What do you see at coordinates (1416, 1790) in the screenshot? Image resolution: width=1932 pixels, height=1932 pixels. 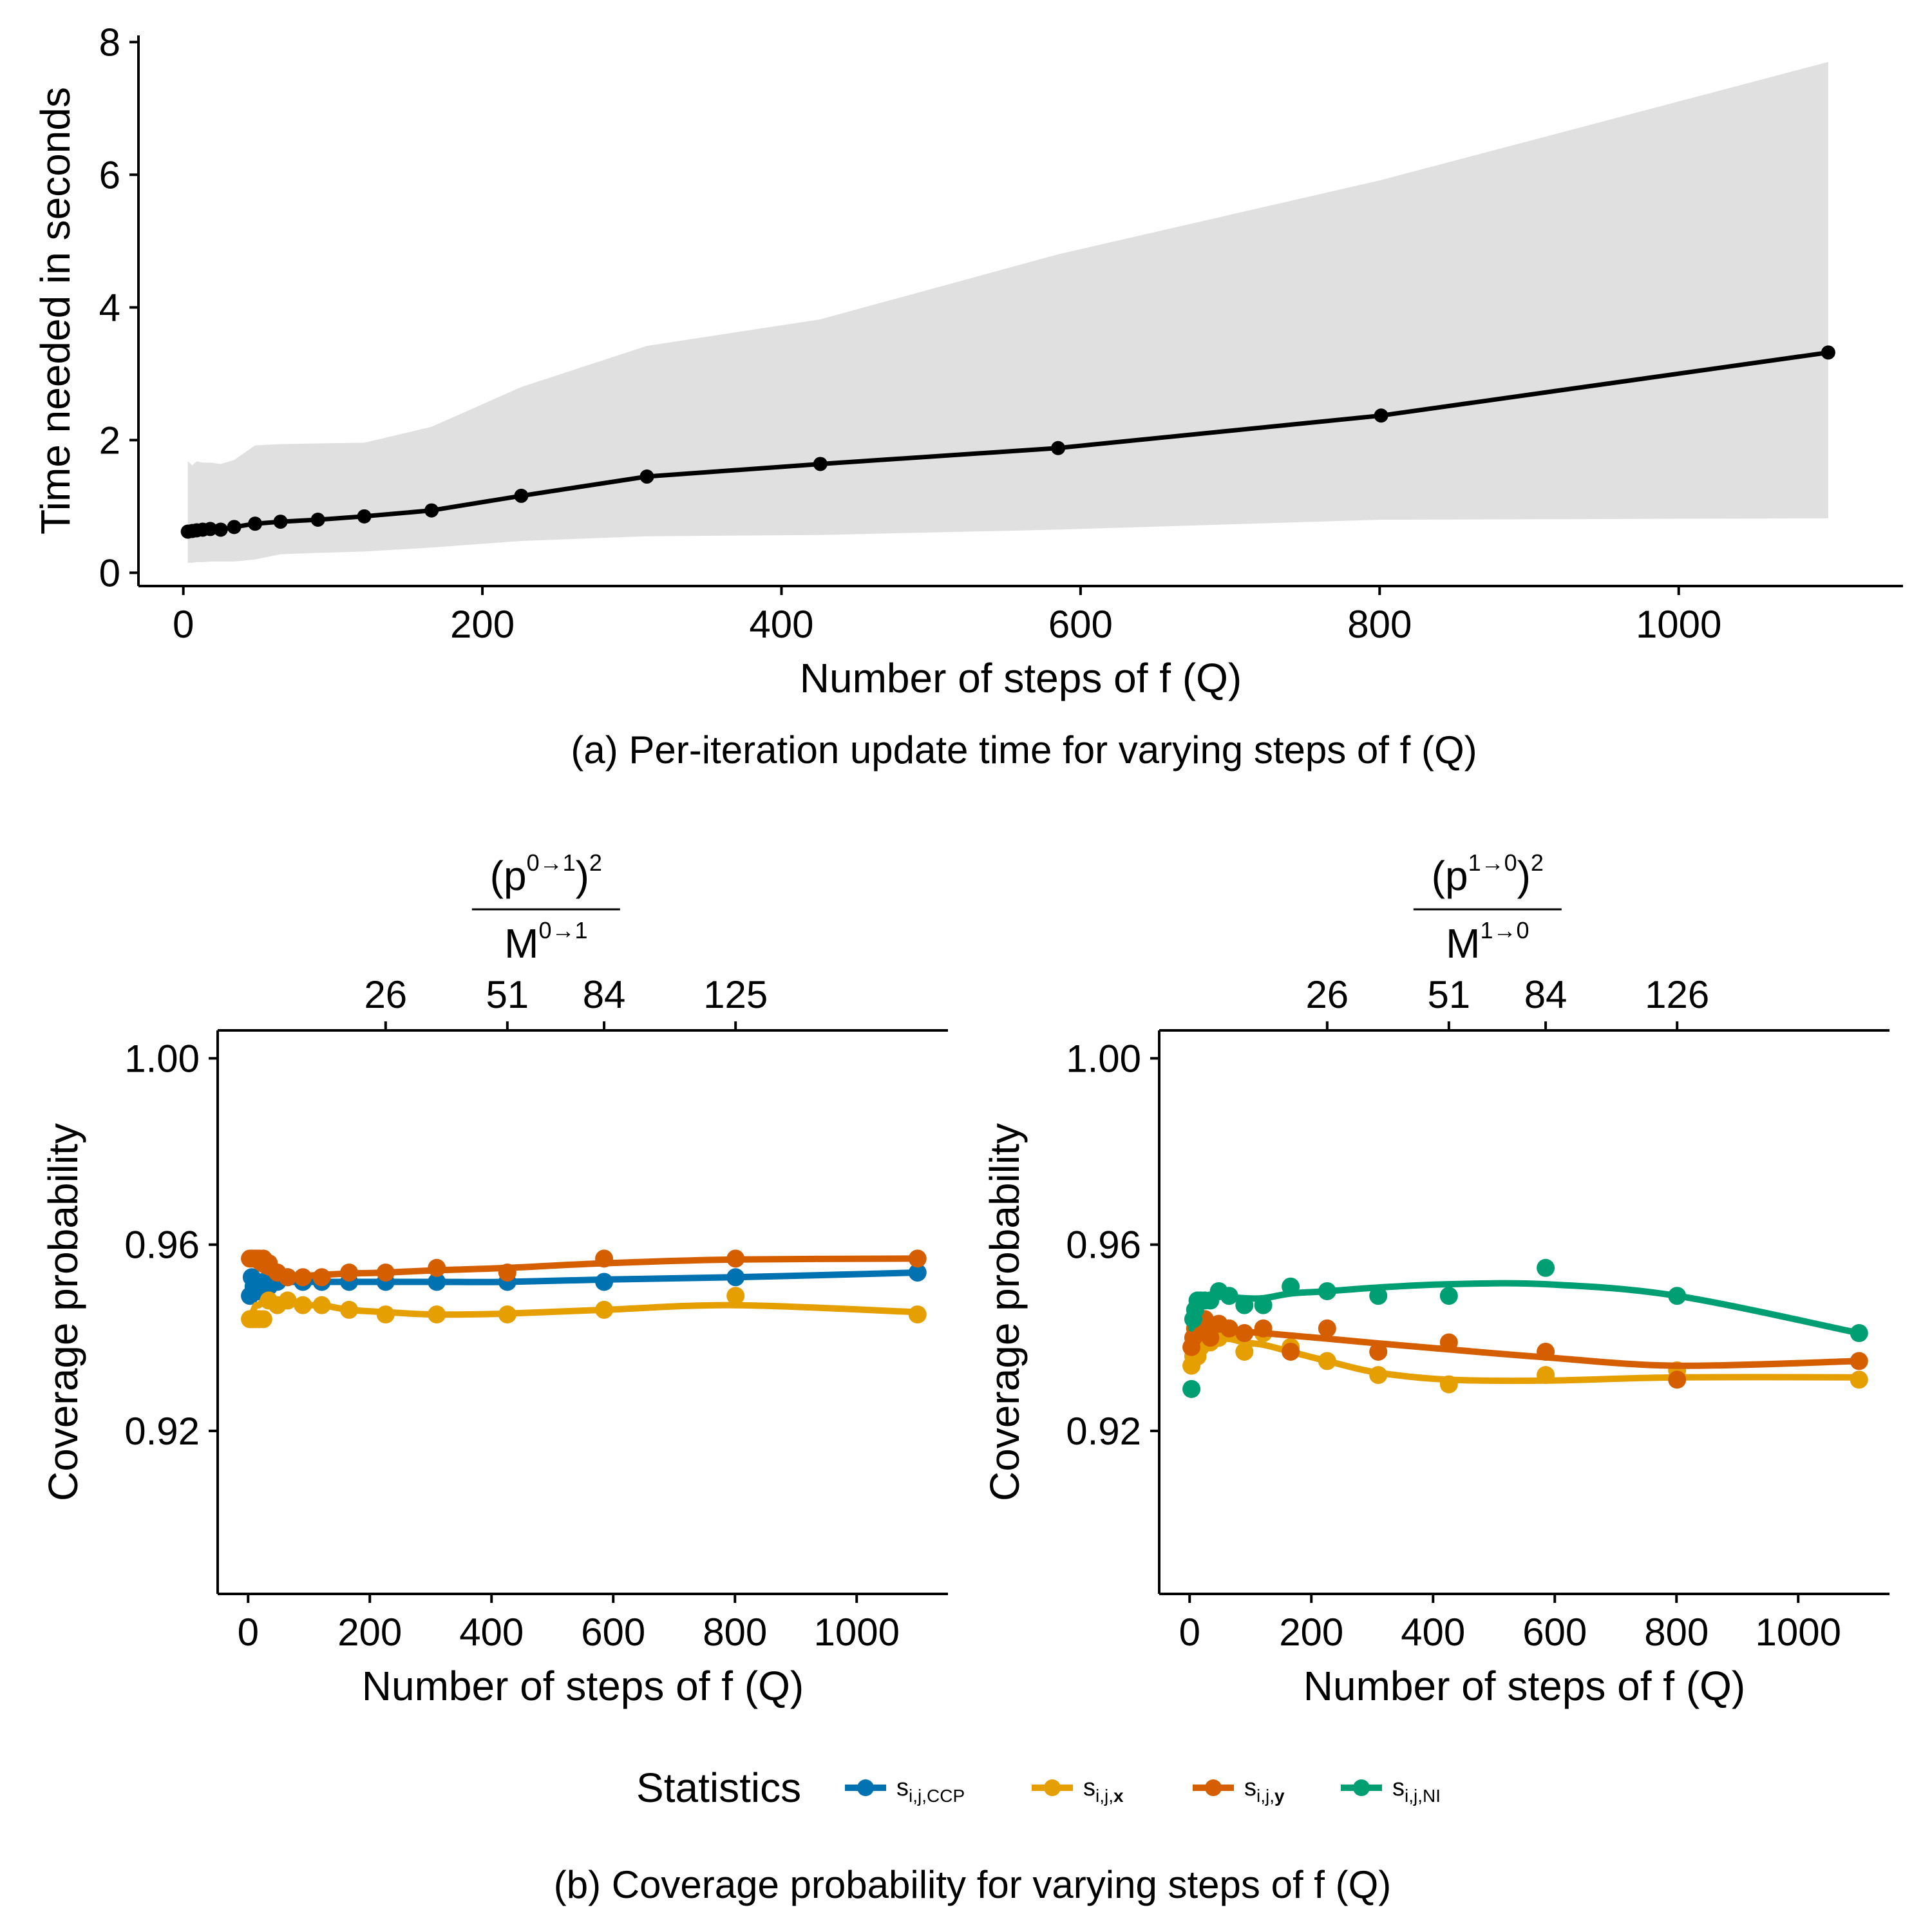 I see `legend-label-ni: si,j,NI` at bounding box center [1416, 1790].